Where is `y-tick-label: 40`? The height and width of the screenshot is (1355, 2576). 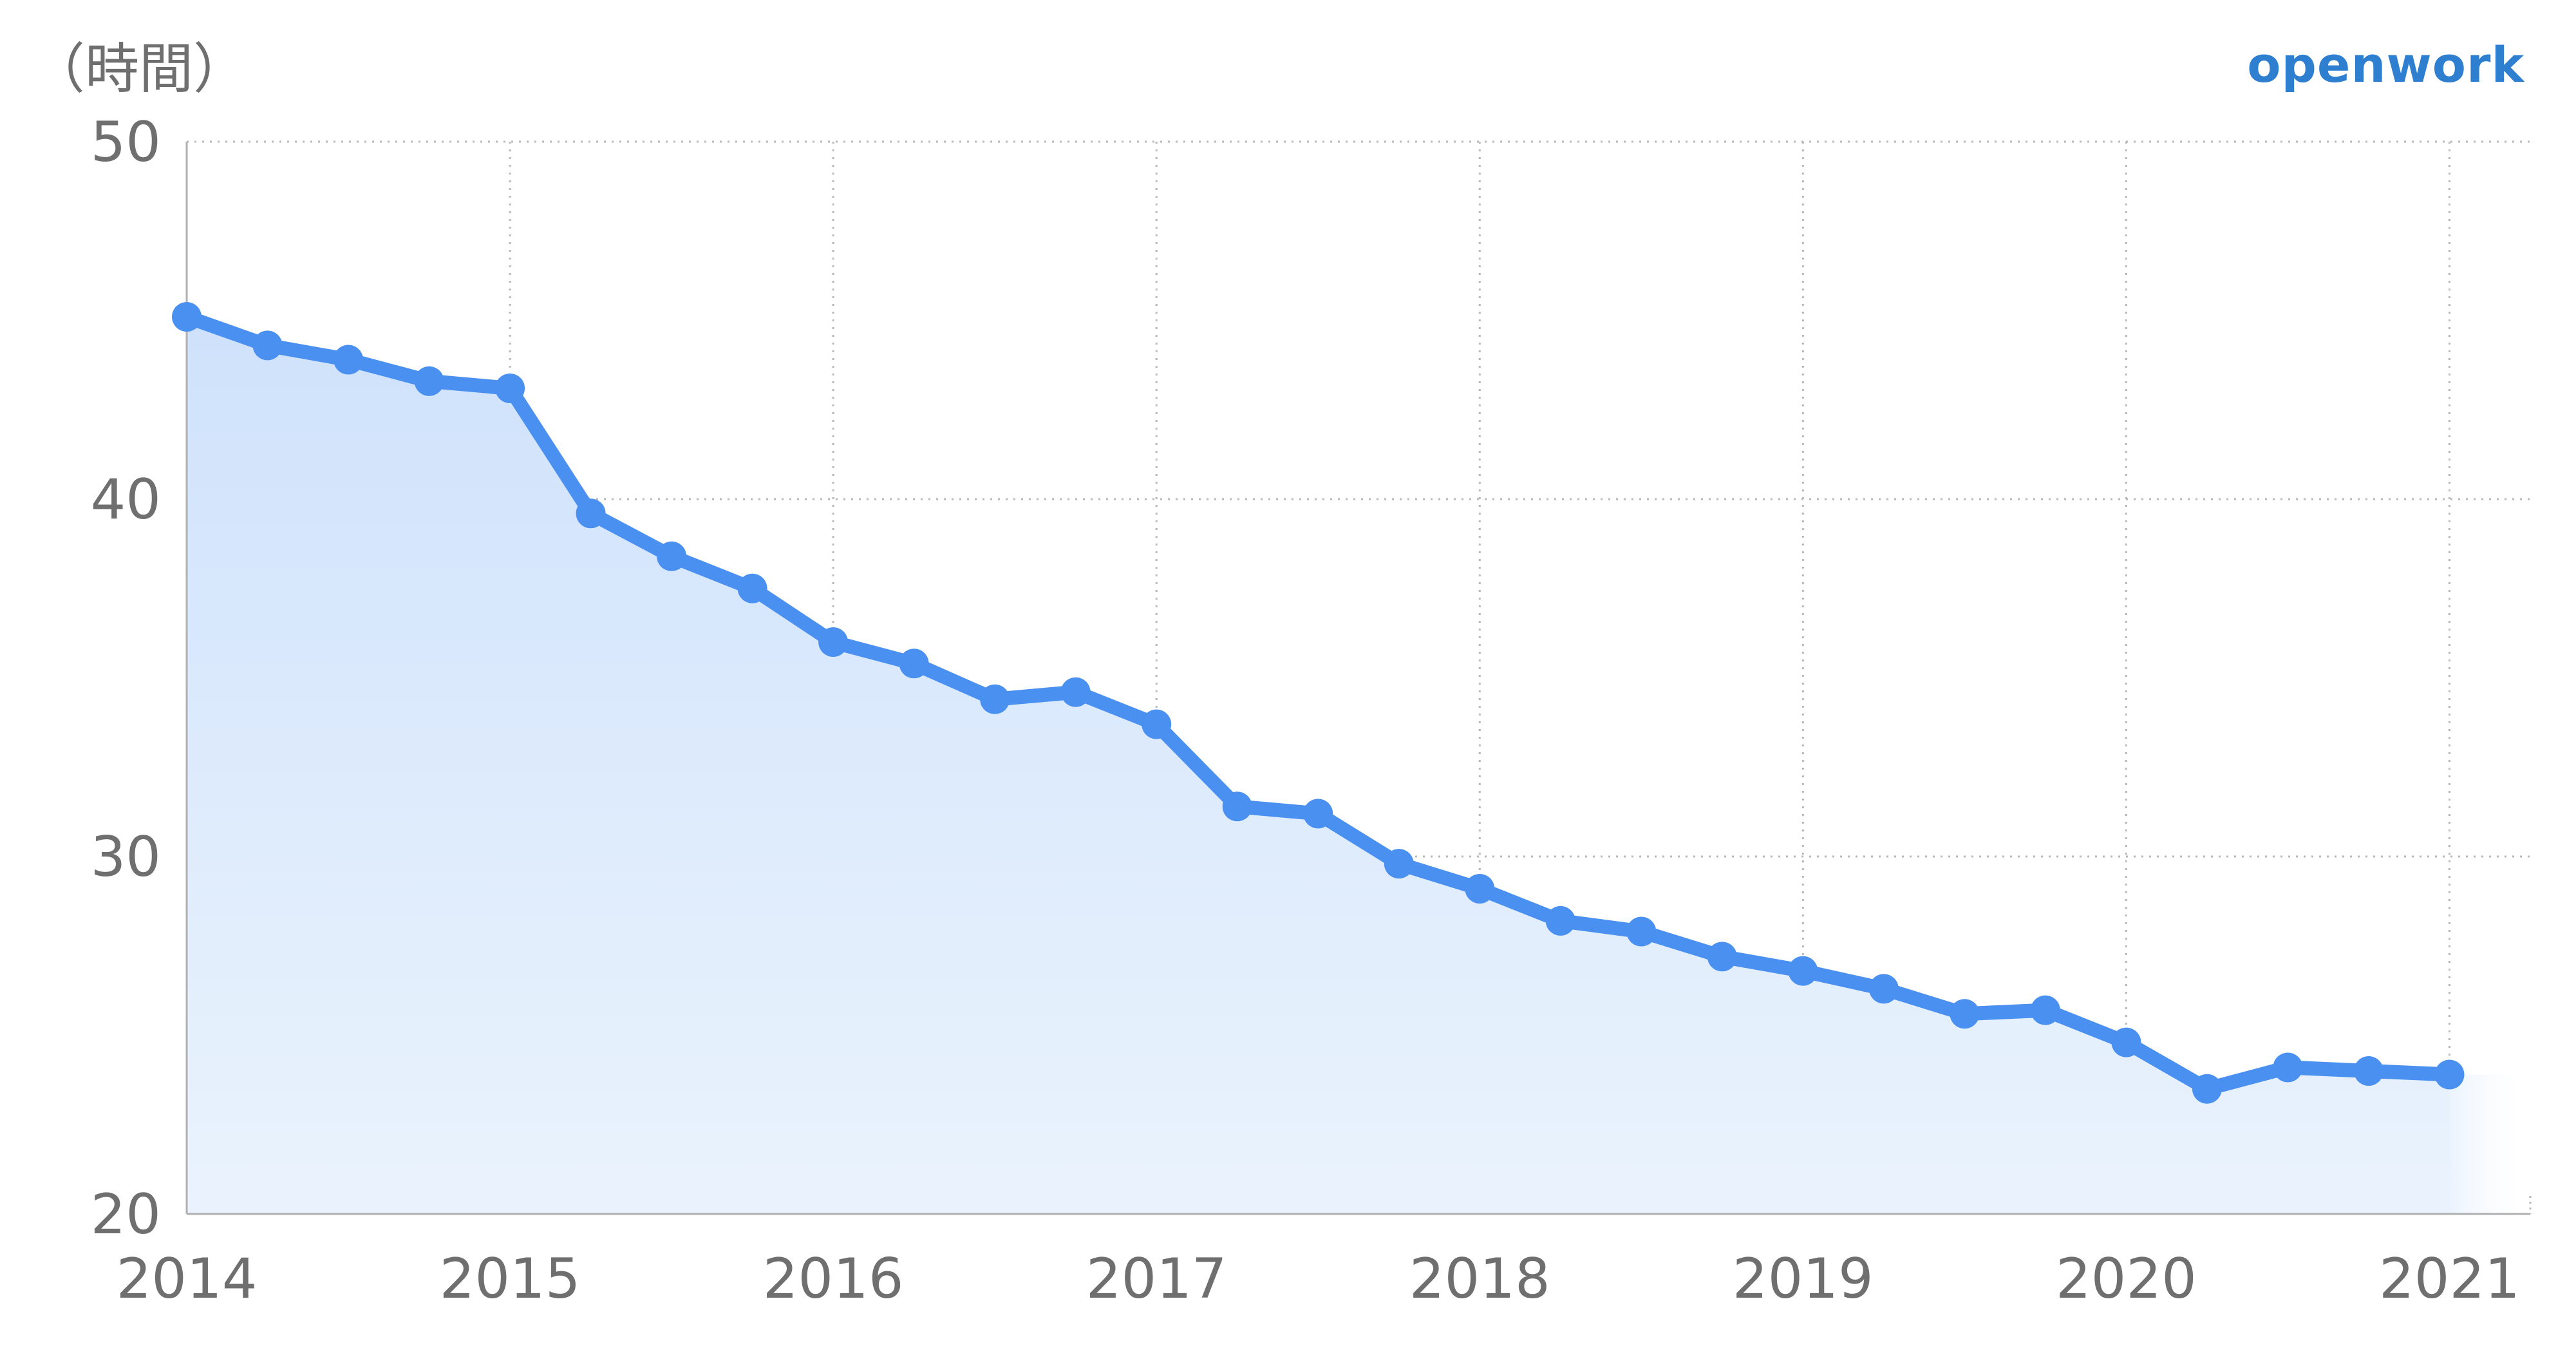
y-tick-label: 40 is located at coordinates (126, 500).